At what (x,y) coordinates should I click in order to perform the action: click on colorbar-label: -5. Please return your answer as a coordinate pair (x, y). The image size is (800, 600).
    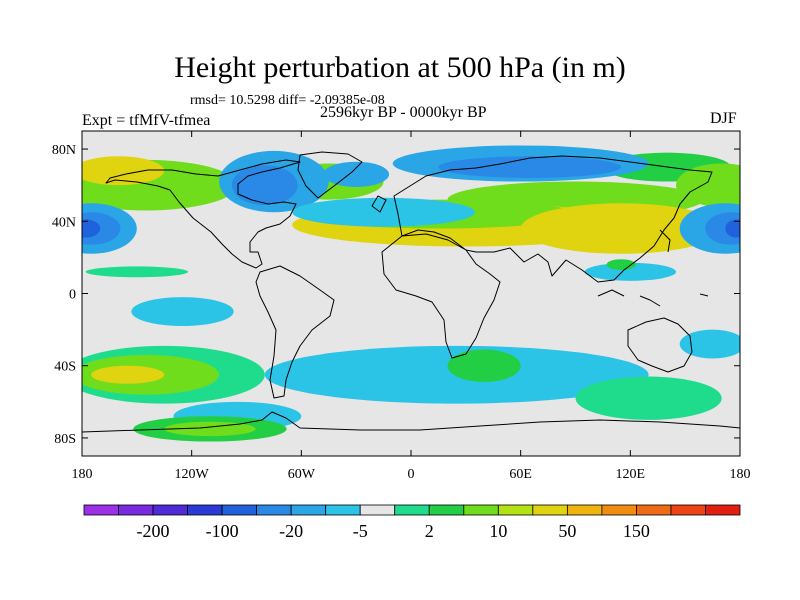
    Looking at the image, I should click on (360, 531).